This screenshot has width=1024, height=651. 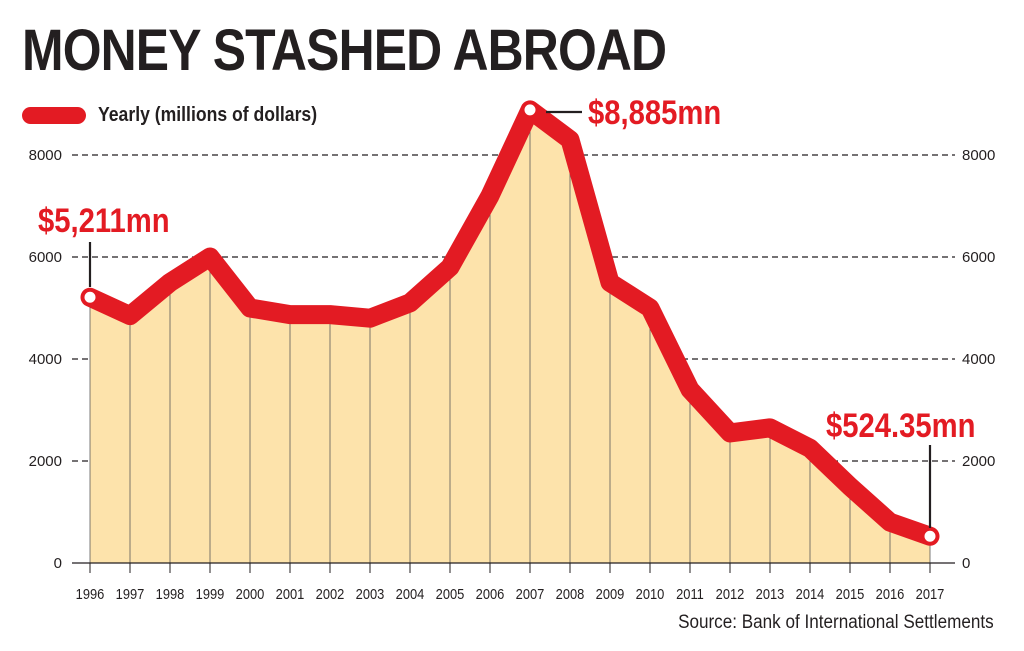 I want to click on x-tick-label: 1996, so click(x=90, y=593).